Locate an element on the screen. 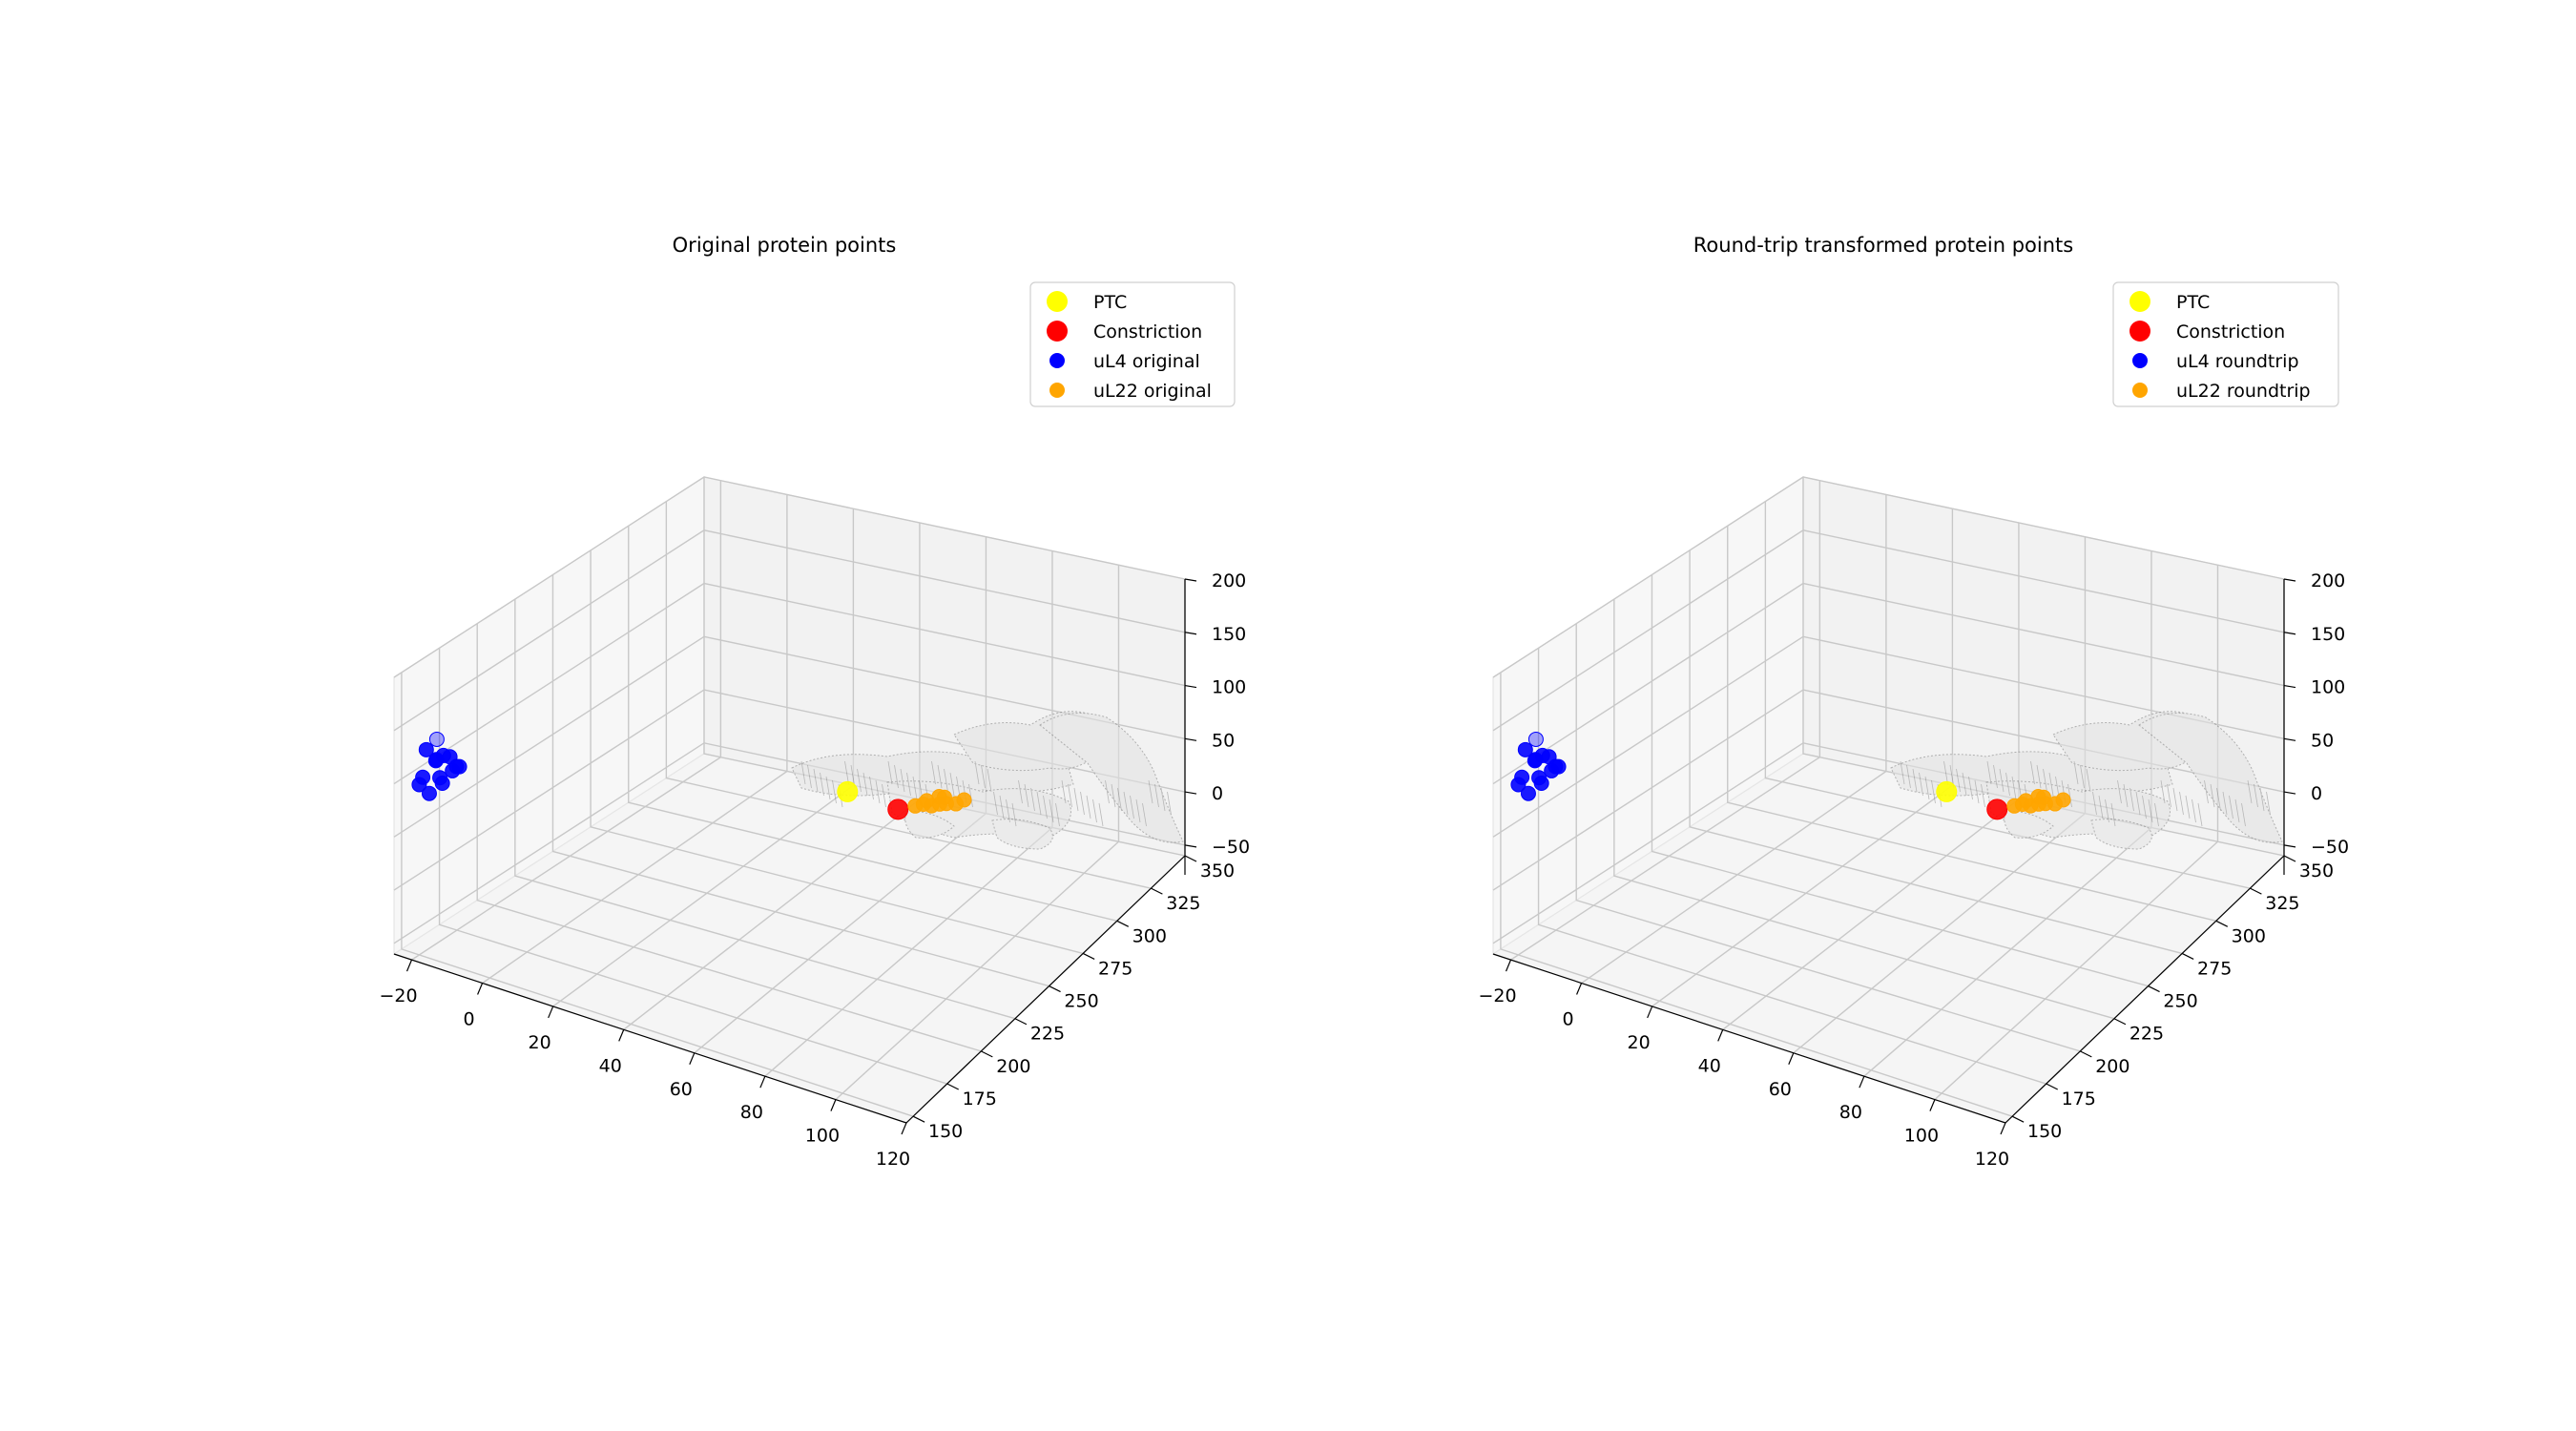 Image resolution: width=2576 pixels, height=1431 pixels. x-tick-label: 120 is located at coordinates (893, 1160).